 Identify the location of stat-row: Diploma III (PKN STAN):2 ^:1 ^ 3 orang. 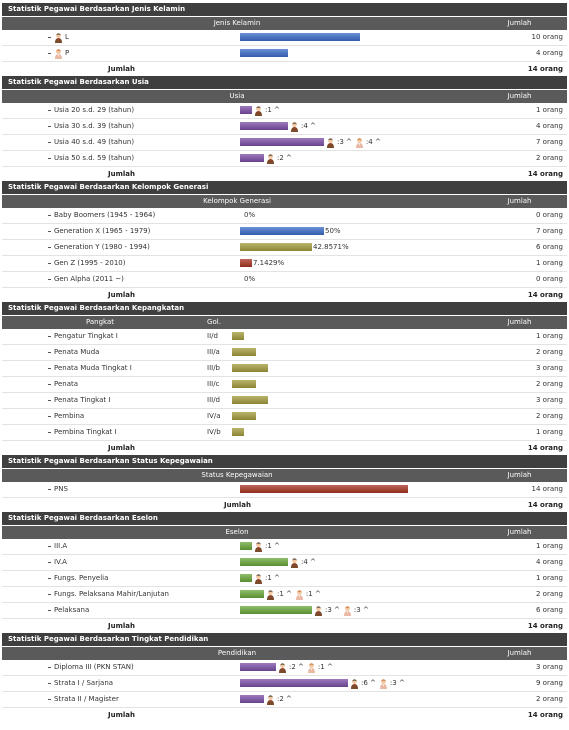
(284, 668).